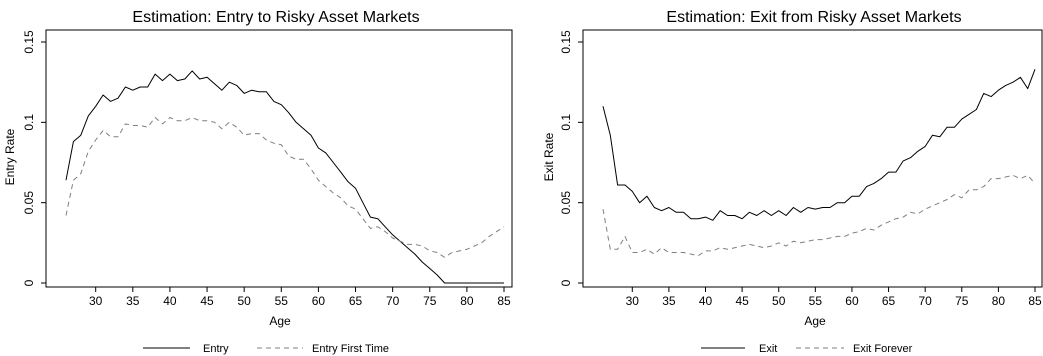 Image resolution: width=1043 pixels, height=356 pixels. Describe the element at coordinates (768, 349) in the screenshot. I see `legend-label-exit: Exit` at that location.